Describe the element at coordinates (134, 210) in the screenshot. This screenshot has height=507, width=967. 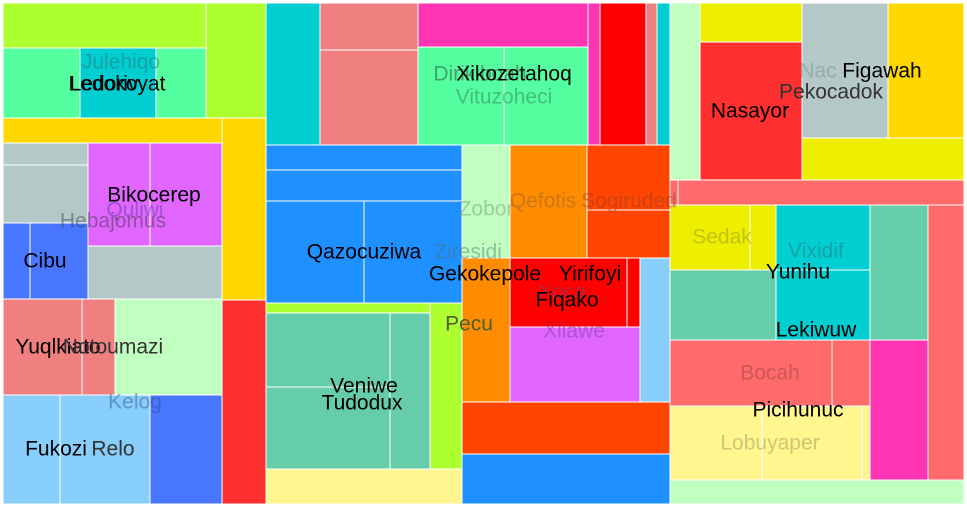
I see `treemap-label: Quliwi` at that location.